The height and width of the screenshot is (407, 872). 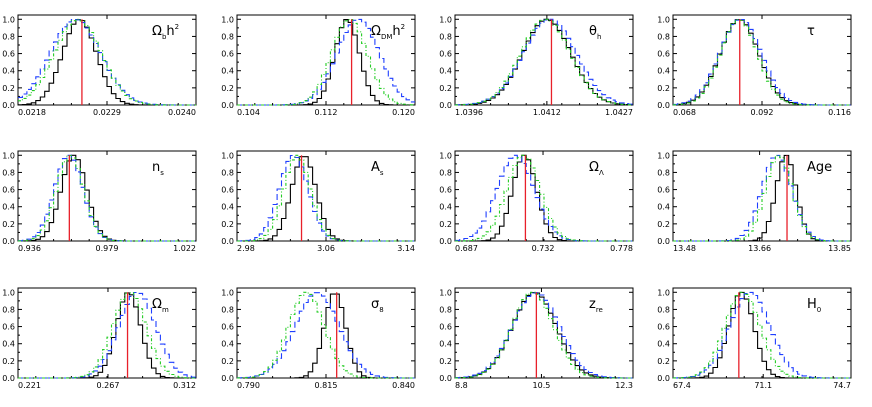 I want to click on x-tick-label: 0.815, so click(x=326, y=385).